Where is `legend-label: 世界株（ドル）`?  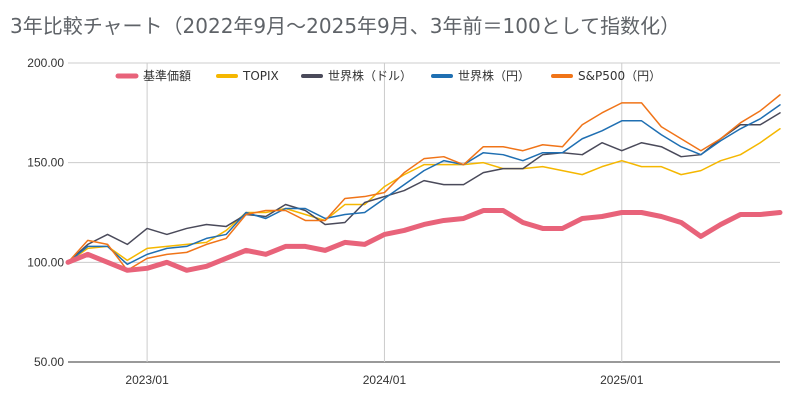 legend-label: 世界株（ドル） is located at coordinates (370, 75).